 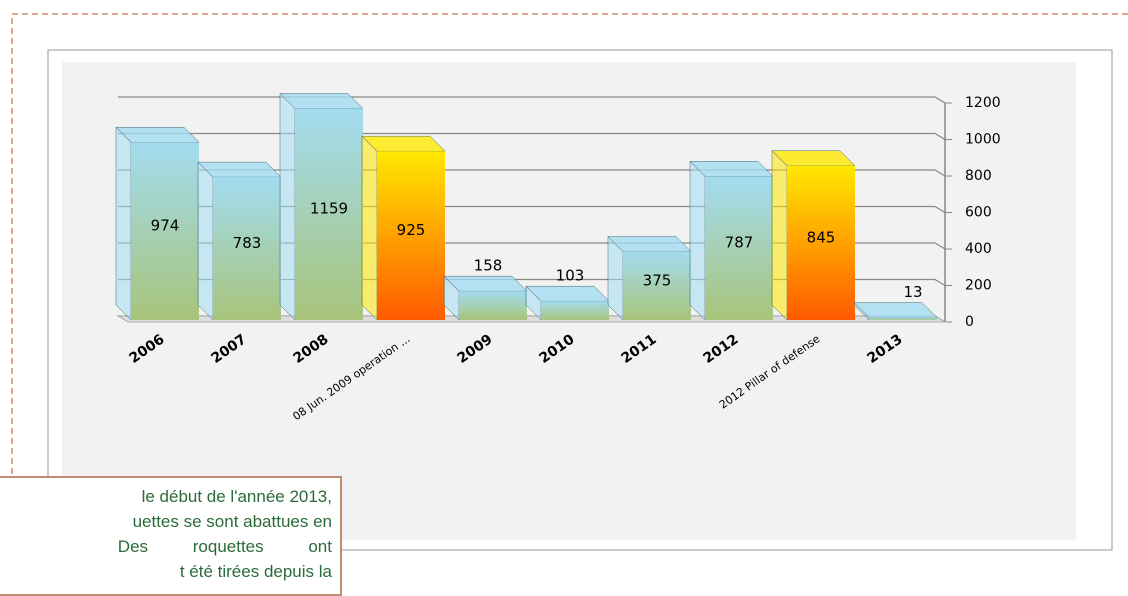 What do you see at coordinates (978, 176) in the screenshot?
I see `y-tick-label: 800` at bounding box center [978, 176].